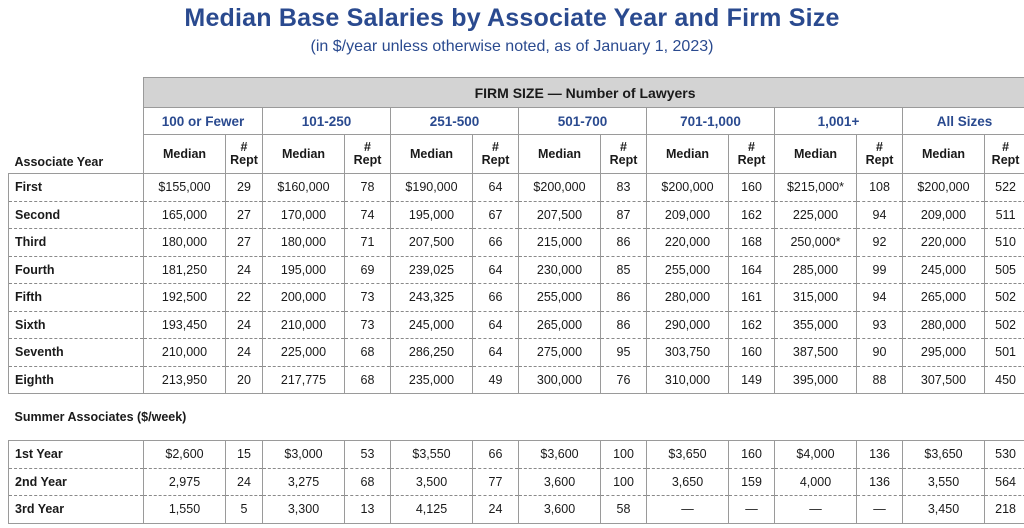 Image resolution: width=1024 pixels, height=528 pixels. What do you see at coordinates (751, 242) in the screenshot?
I see `report-count-cell: 168` at bounding box center [751, 242].